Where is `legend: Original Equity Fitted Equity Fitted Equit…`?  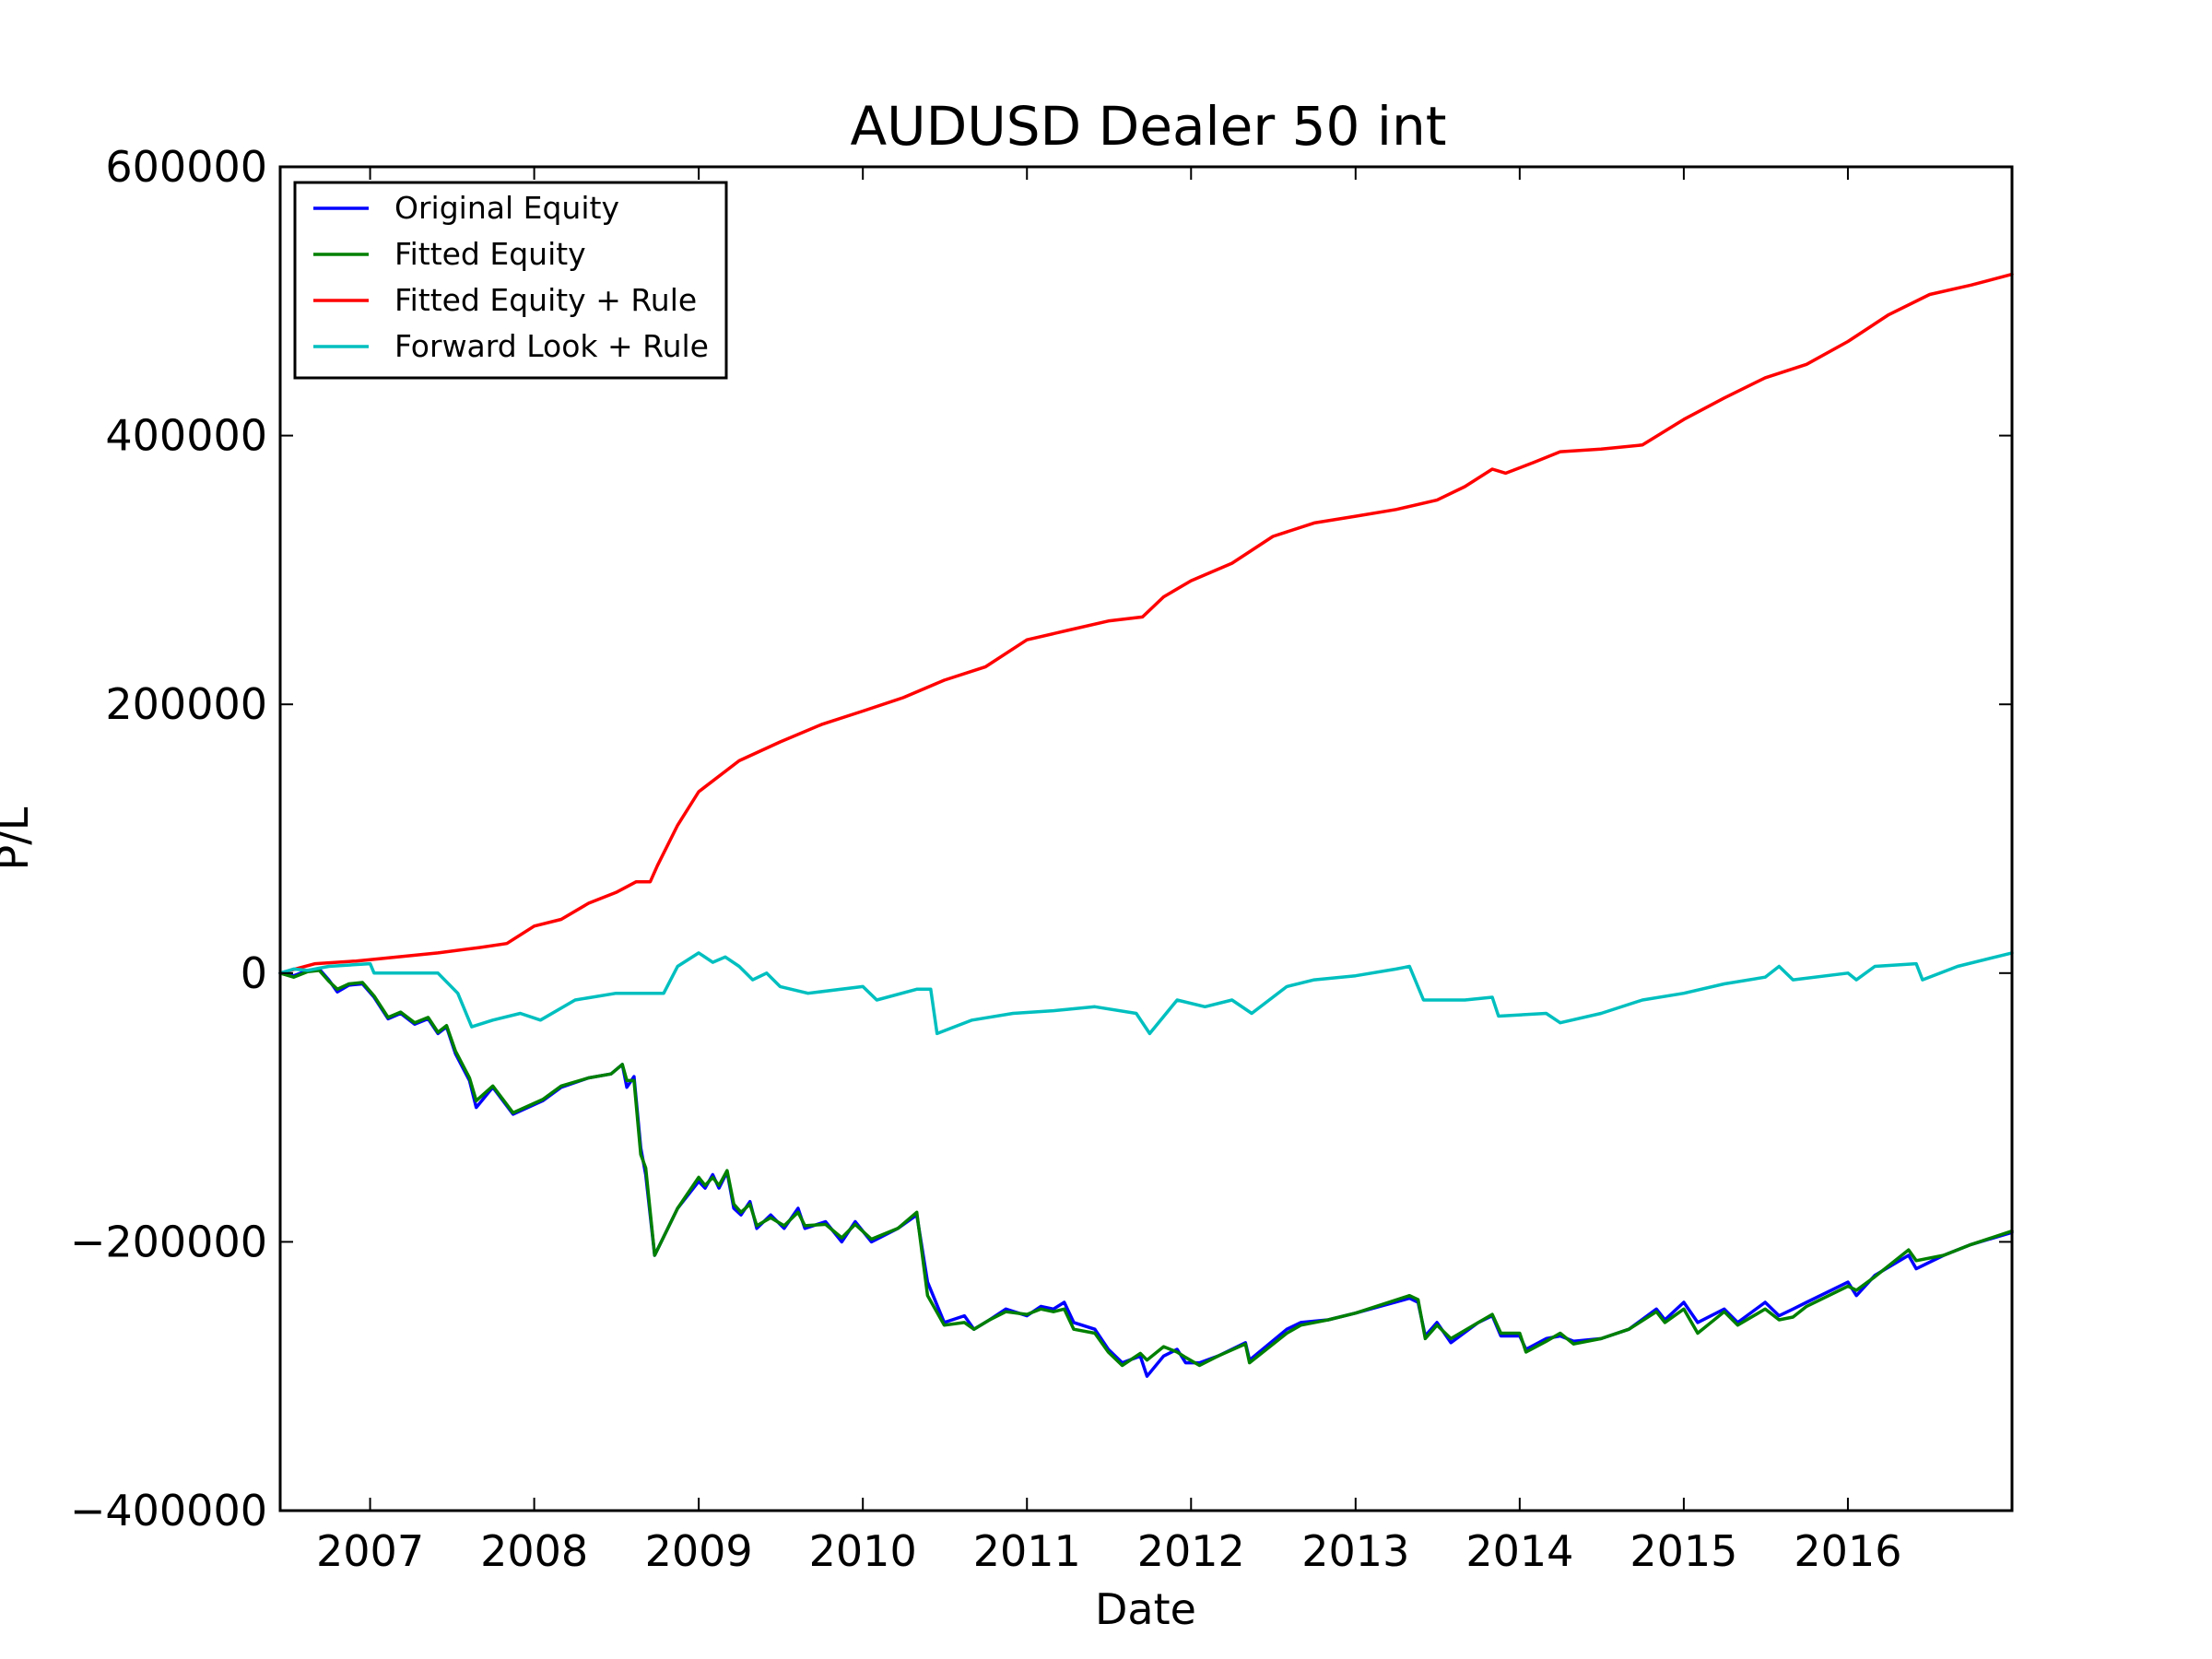 legend: Original Equity Fitted Equity Fitted Equit… is located at coordinates (510, 280).